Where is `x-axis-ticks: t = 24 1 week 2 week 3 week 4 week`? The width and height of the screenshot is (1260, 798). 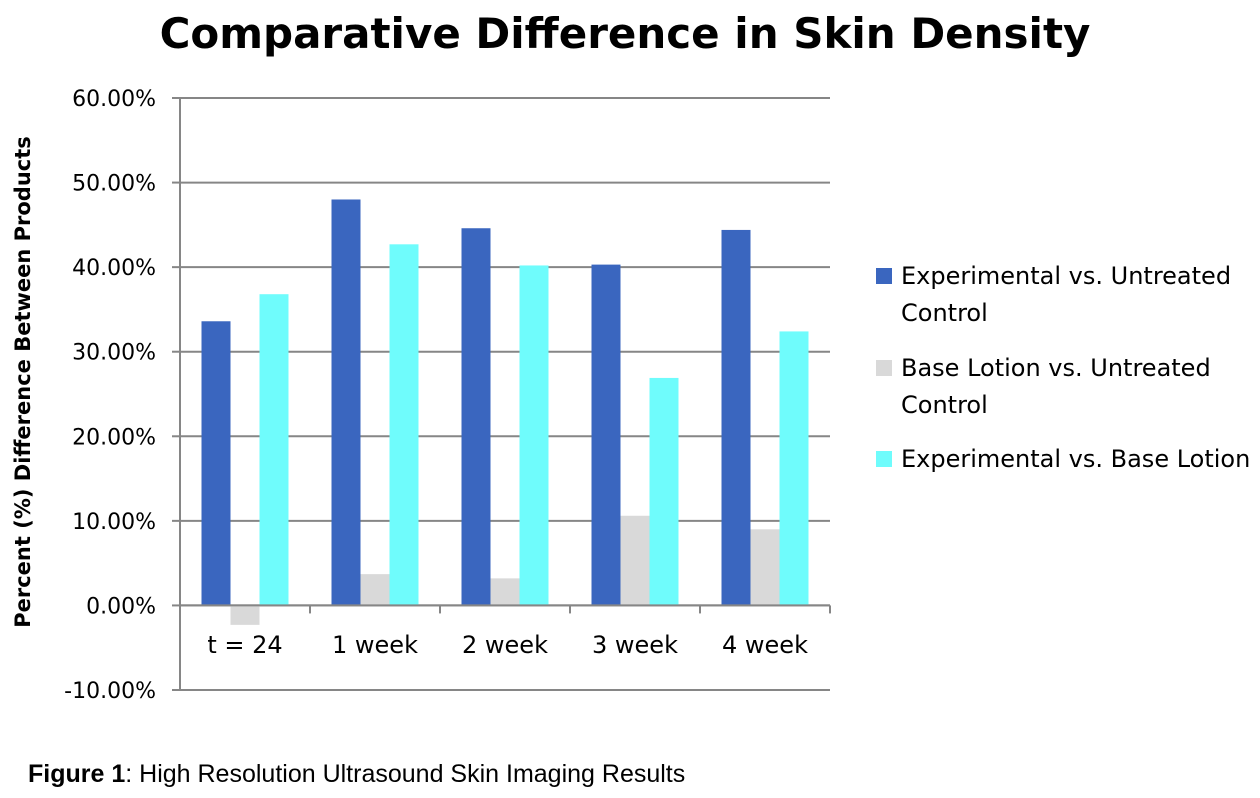 x-axis-ticks: t = 24 1 week 2 week 3 week 4 week is located at coordinates (507, 645).